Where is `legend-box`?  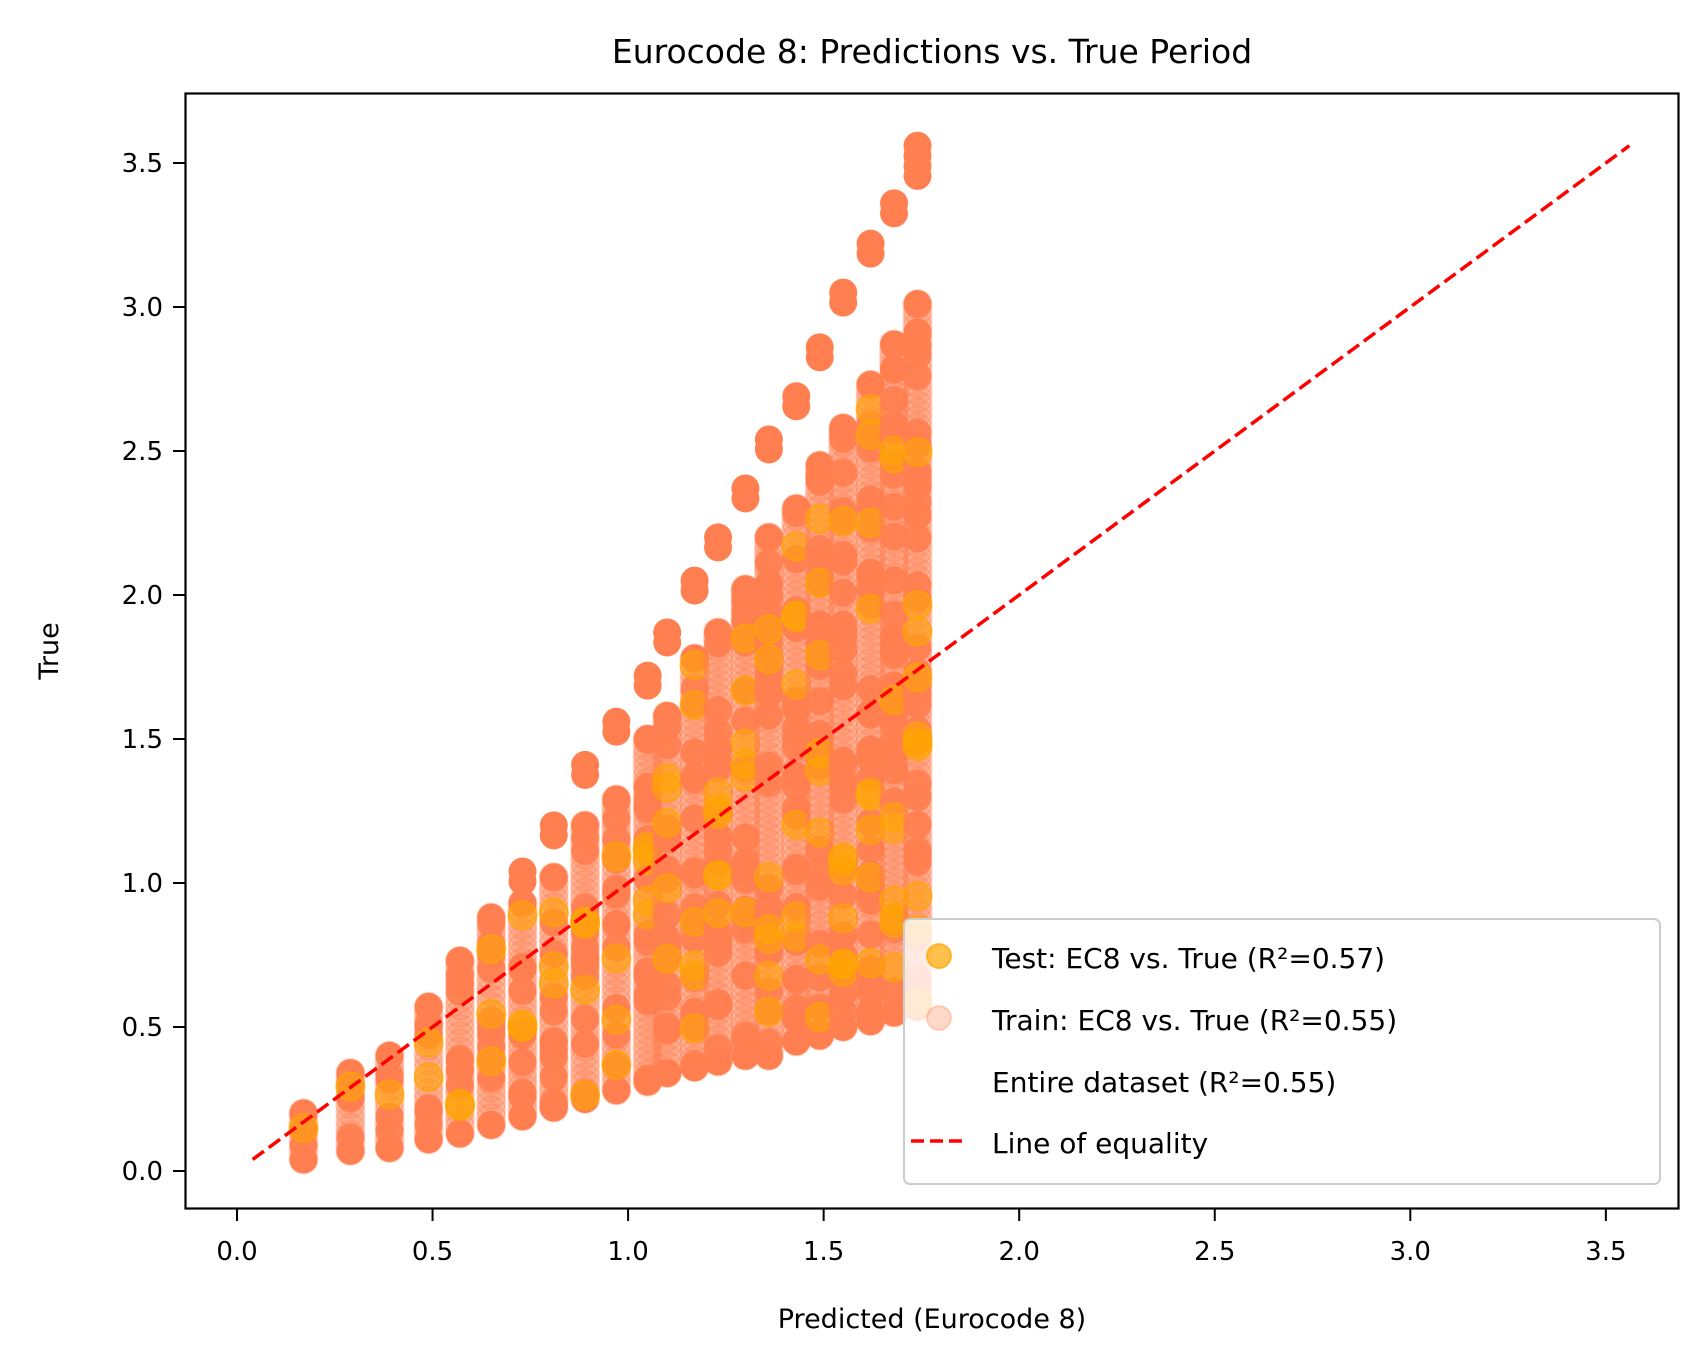
legend-box is located at coordinates (1282, 1051).